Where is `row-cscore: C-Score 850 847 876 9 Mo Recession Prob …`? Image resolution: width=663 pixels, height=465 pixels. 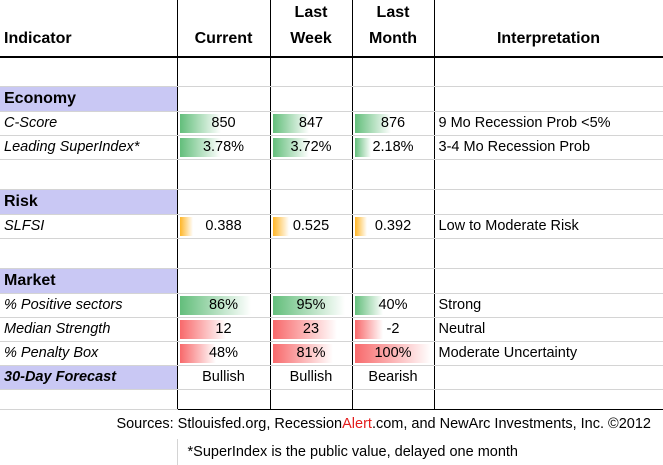 row-cscore: C-Score 850 847 876 9 Mo Recession Prob … is located at coordinates (331, 123).